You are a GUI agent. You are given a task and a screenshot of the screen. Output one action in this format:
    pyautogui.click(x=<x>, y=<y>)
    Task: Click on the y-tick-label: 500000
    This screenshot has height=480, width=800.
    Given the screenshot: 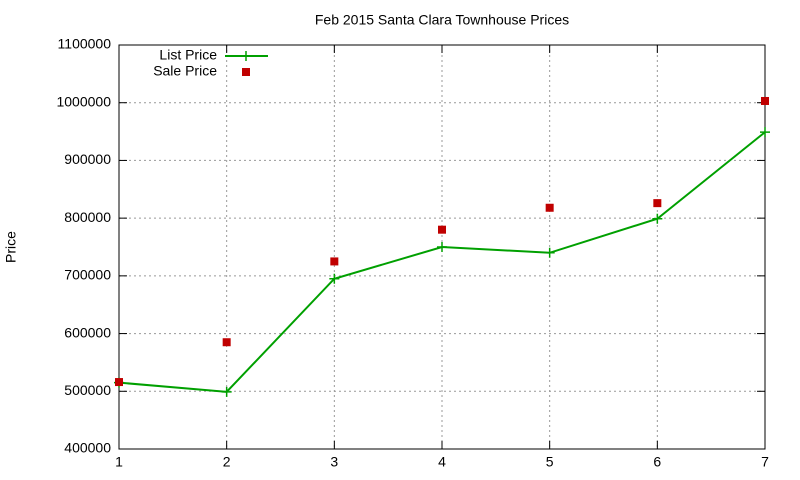 What is the action you would take?
    pyautogui.click(x=87, y=390)
    